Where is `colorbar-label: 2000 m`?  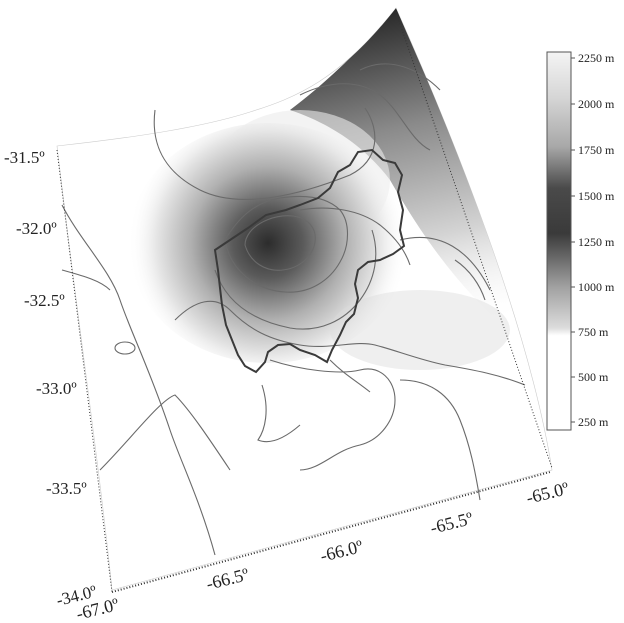 colorbar-label: 2000 m is located at coordinates (596, 104).